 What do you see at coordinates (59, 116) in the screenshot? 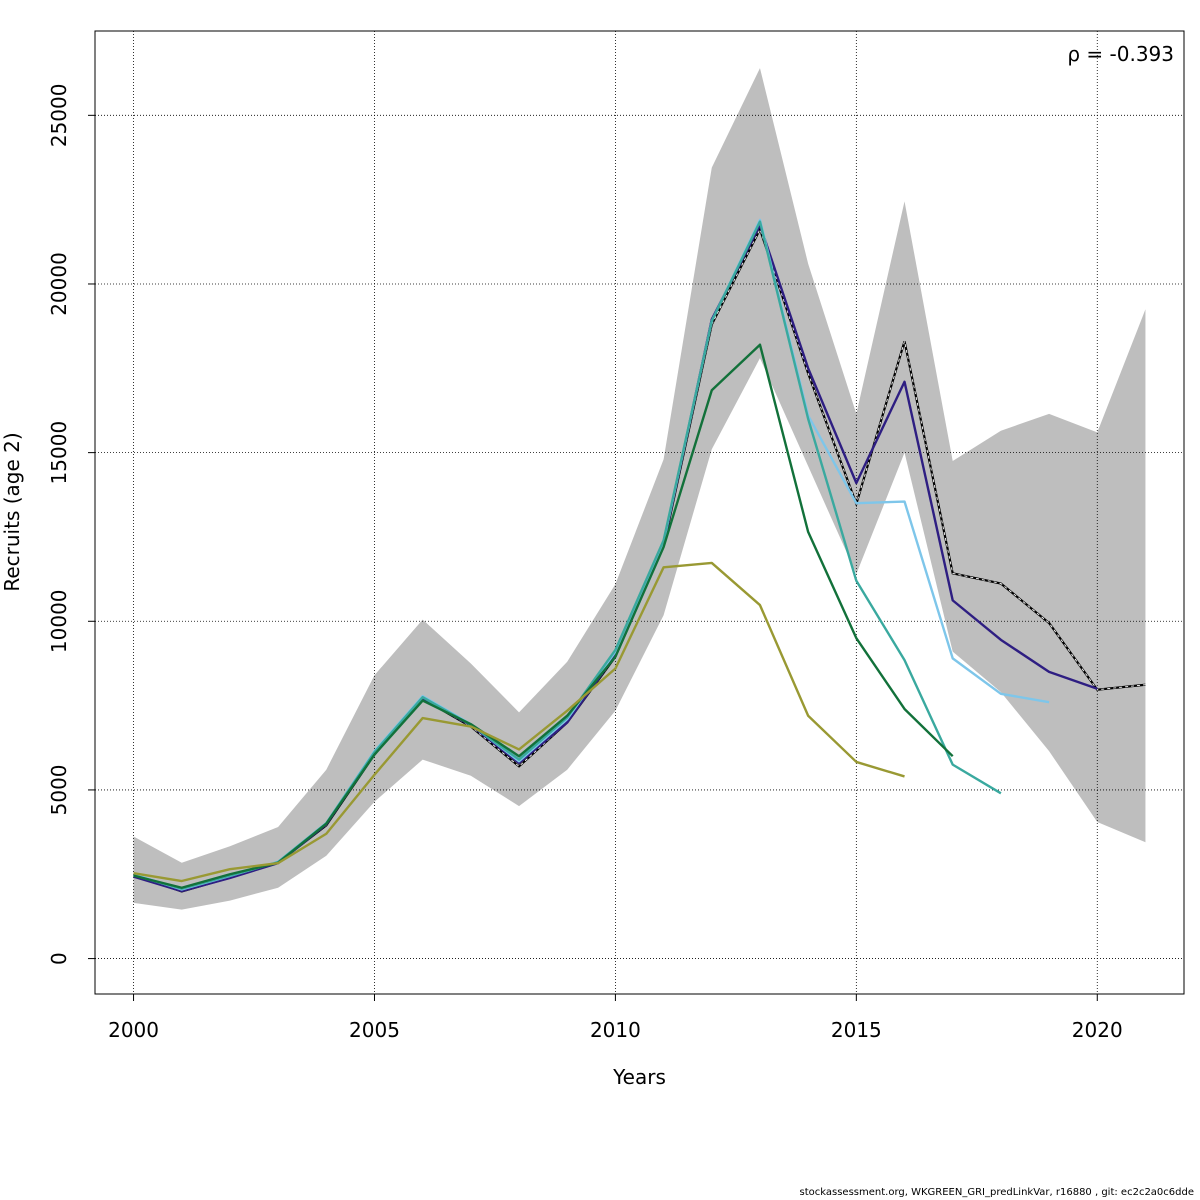
I see `y-tick-label: 25000` at bounding box center [59, 116].